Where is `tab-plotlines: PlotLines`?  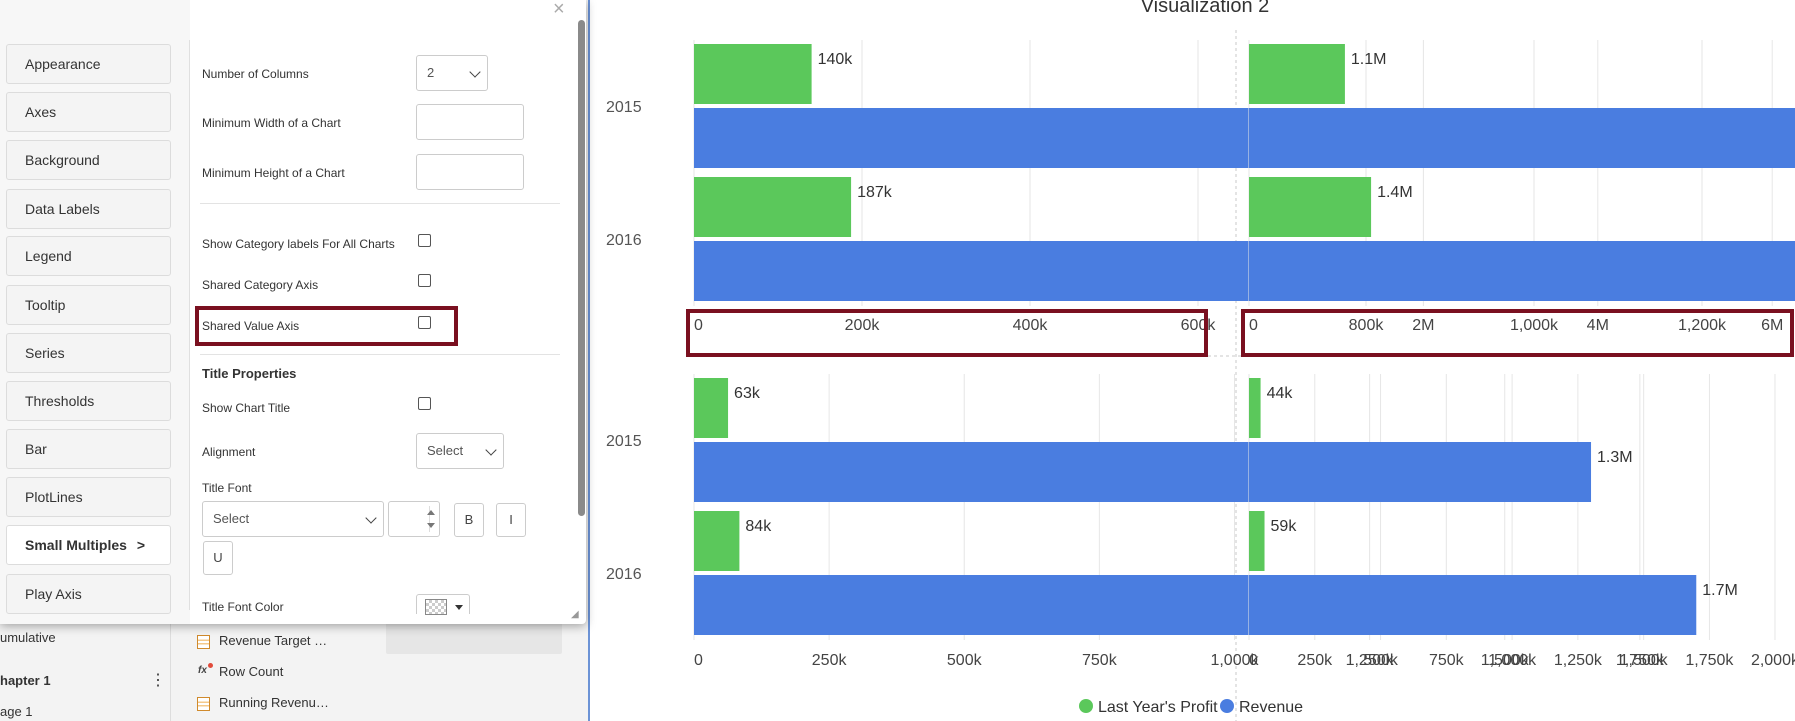
tab-plotlines: PlotLines is located at coordinates (88, 497).